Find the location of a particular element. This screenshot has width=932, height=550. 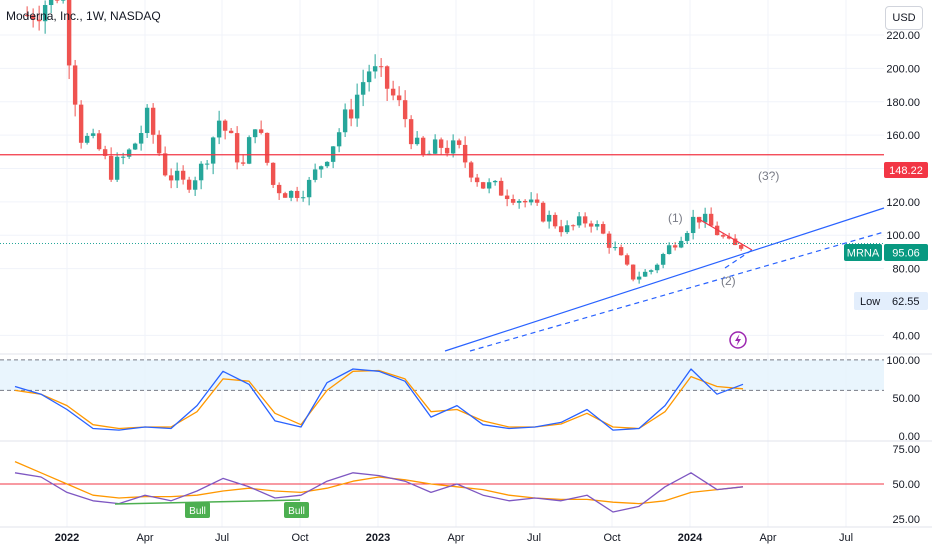

currency-button: USD is located at coordinates (904, 18).